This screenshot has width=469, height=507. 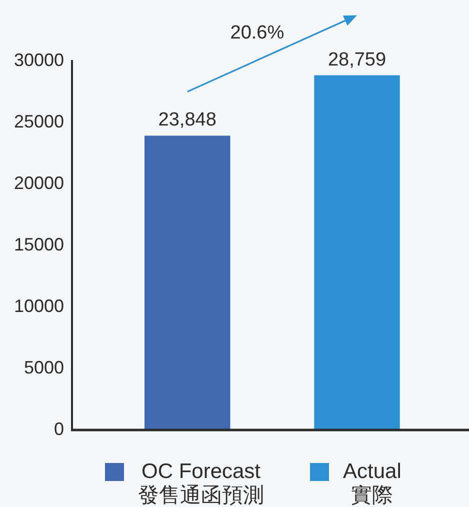 I want to click on y-tick-label: 20000, so click(x=39, y=183).